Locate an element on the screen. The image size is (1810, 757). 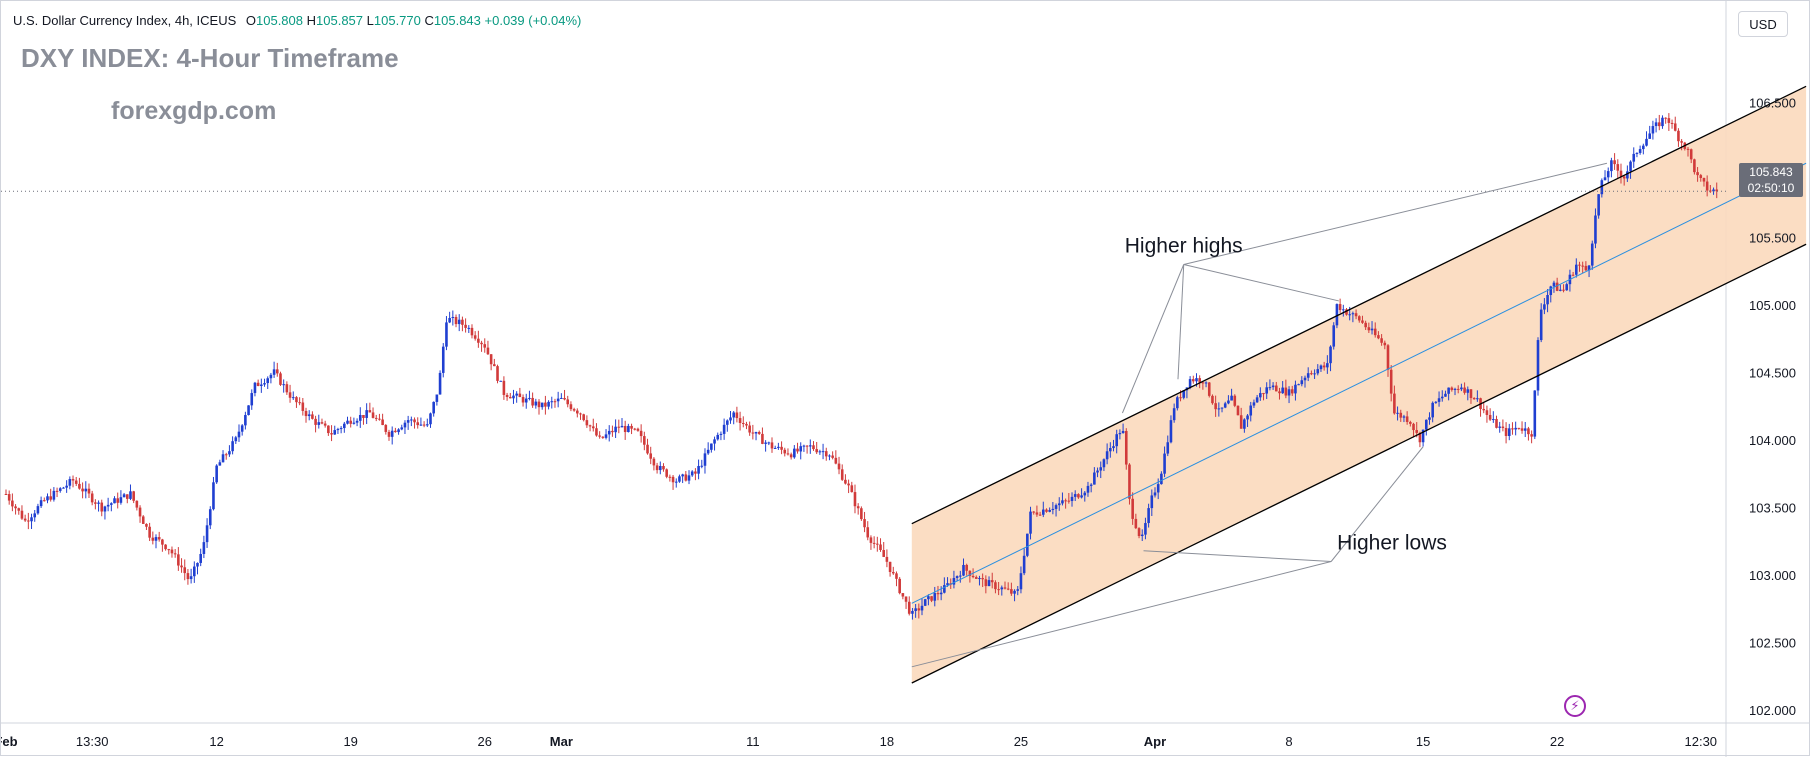
high-value: 105.857 is located at coordinates (340, 20).